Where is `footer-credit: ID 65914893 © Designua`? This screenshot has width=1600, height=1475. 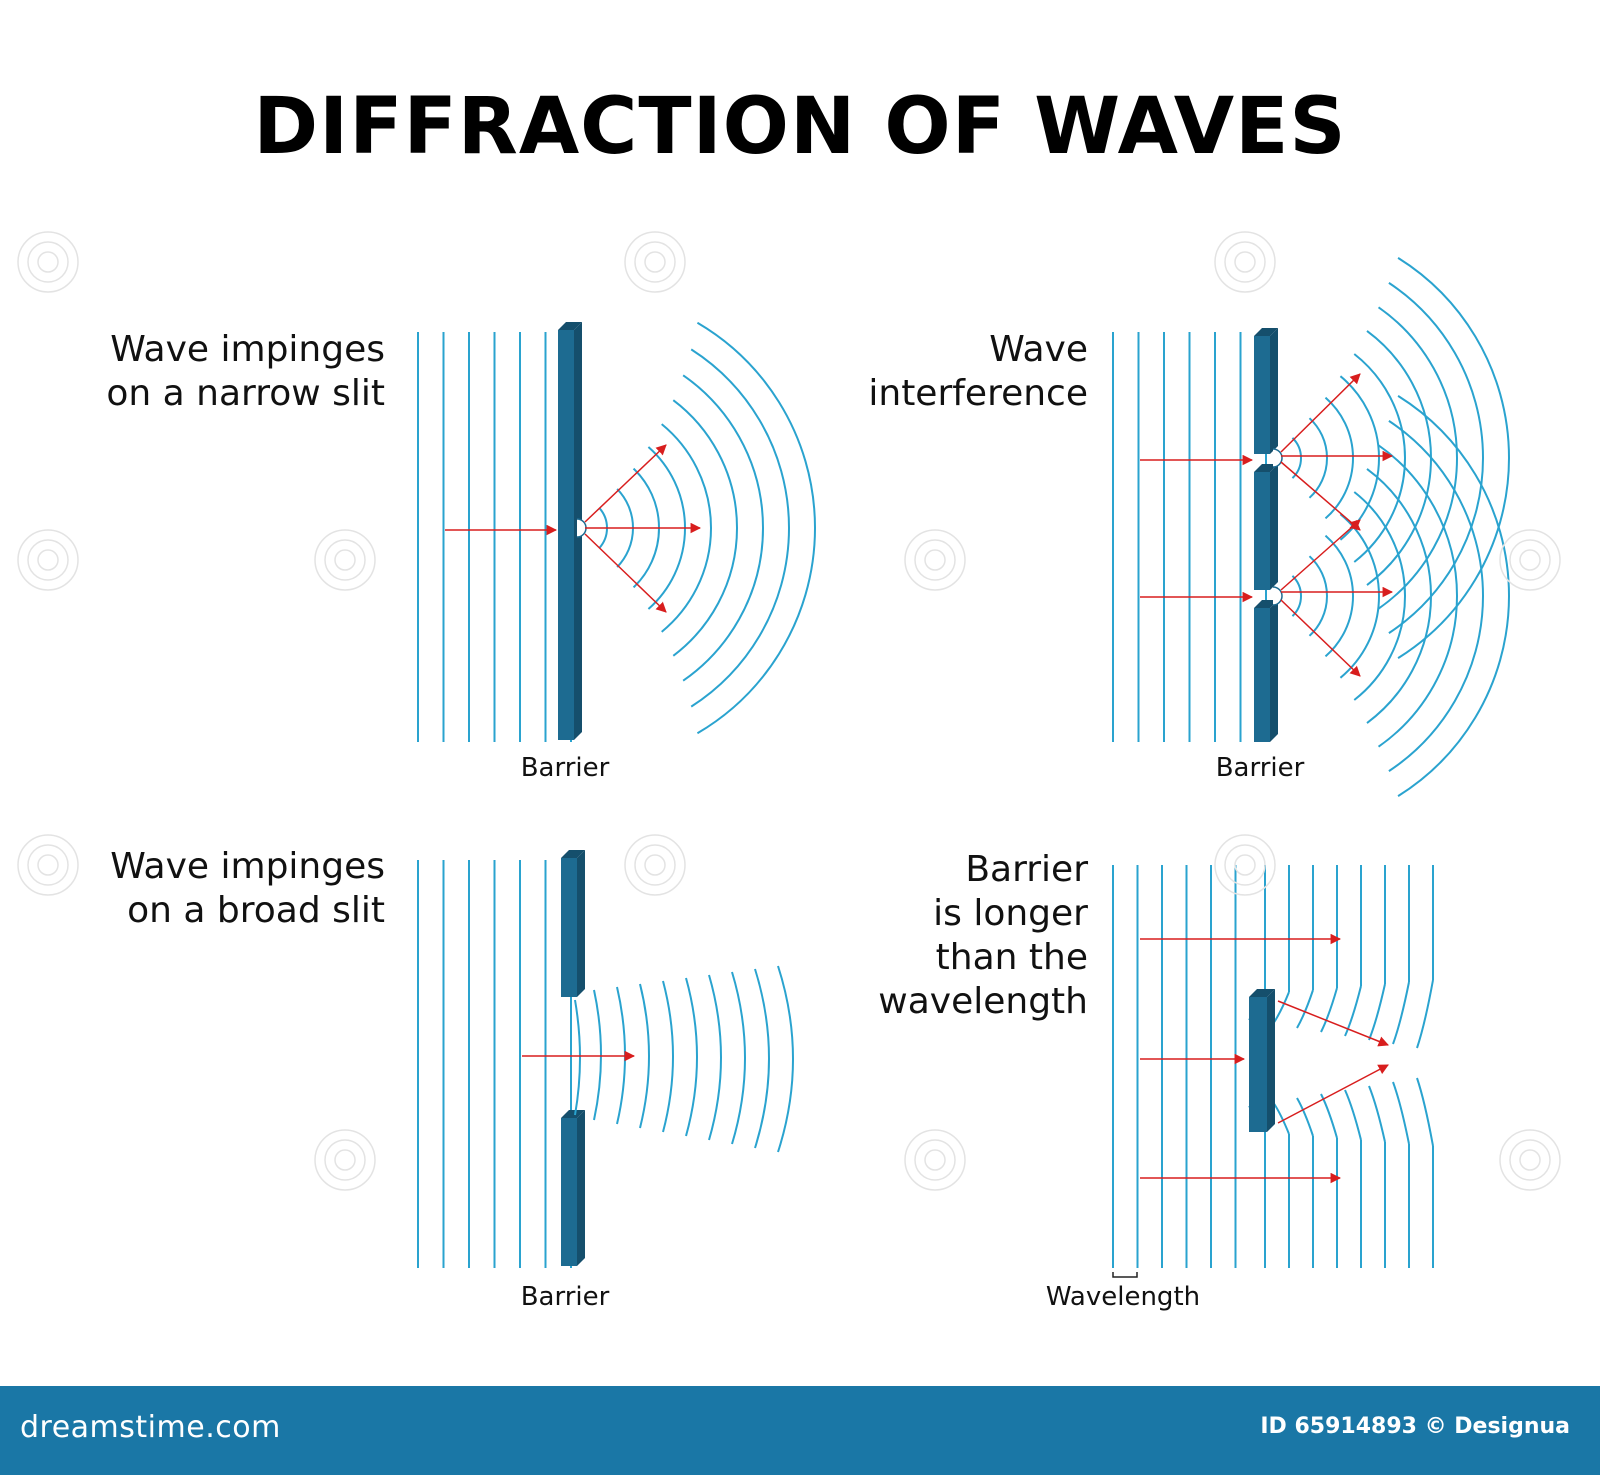
footer-credit: ID 65914893 © Designua is located at coordinates (1415, 1426).